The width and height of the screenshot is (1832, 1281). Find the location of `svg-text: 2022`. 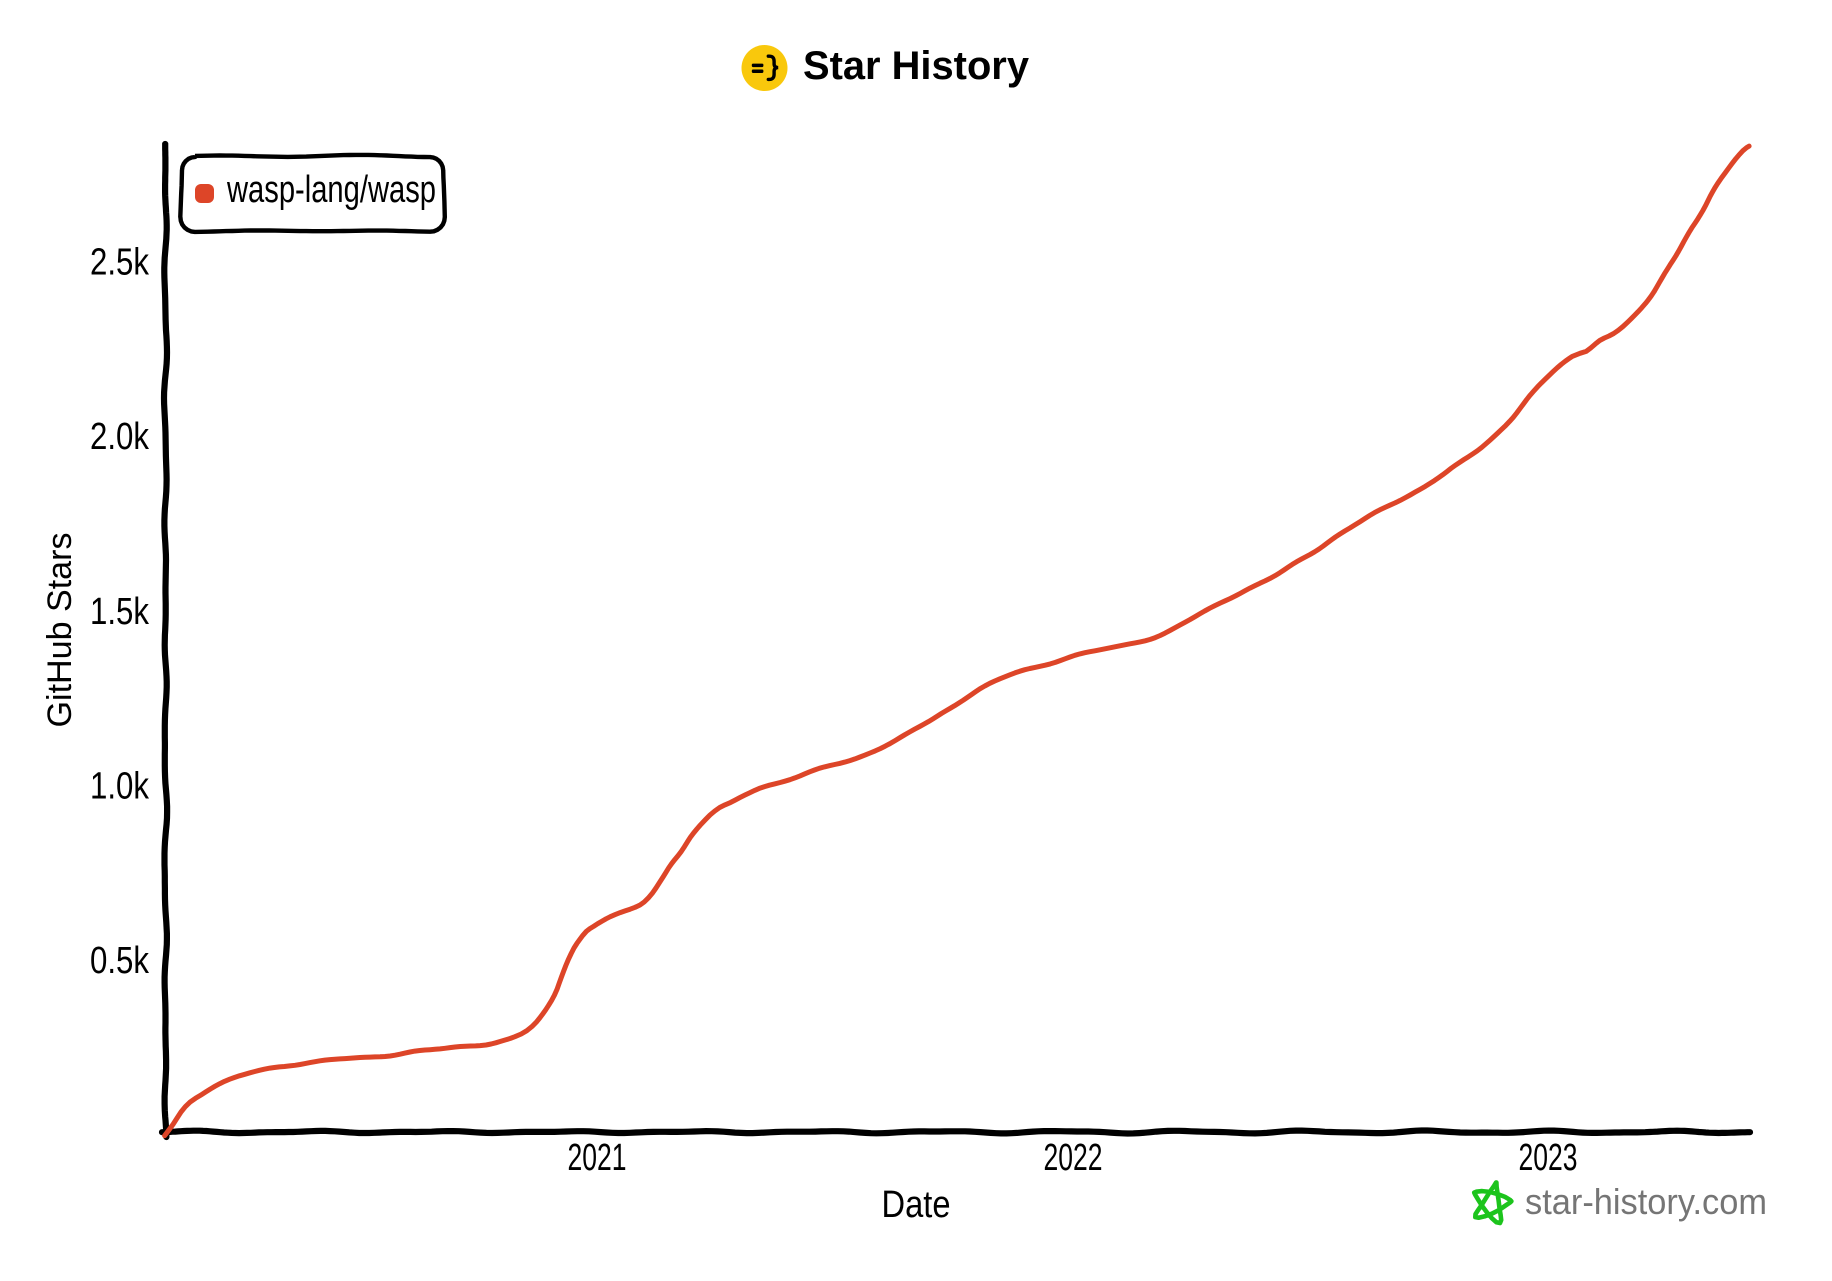

svg-text: 2022 is located at coordinates (1073, 1158).